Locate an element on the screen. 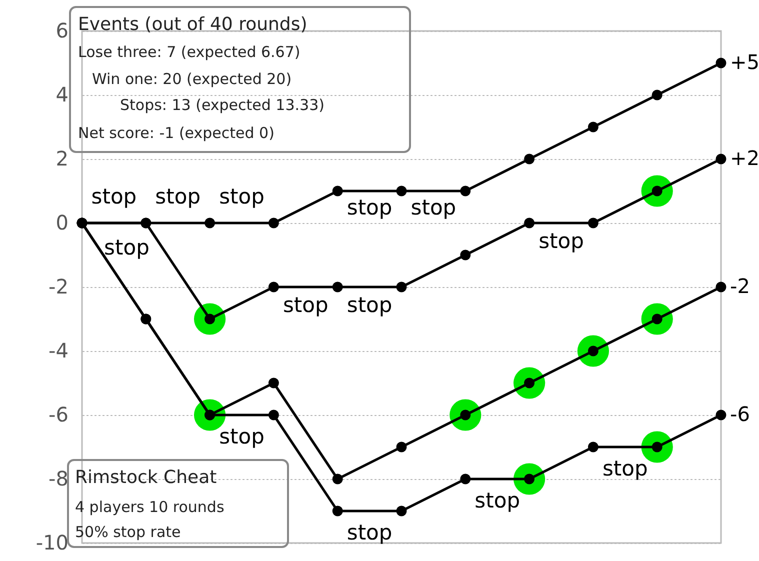 The height and width of the screenshot is (561, 759). y-tick-label: -8 is located at coordinates (58, 478).